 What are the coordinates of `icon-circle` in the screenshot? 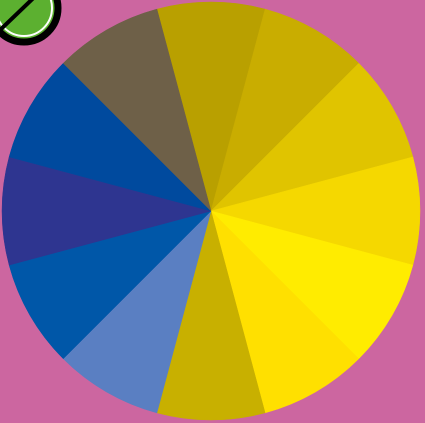 It's located at (31, 23).